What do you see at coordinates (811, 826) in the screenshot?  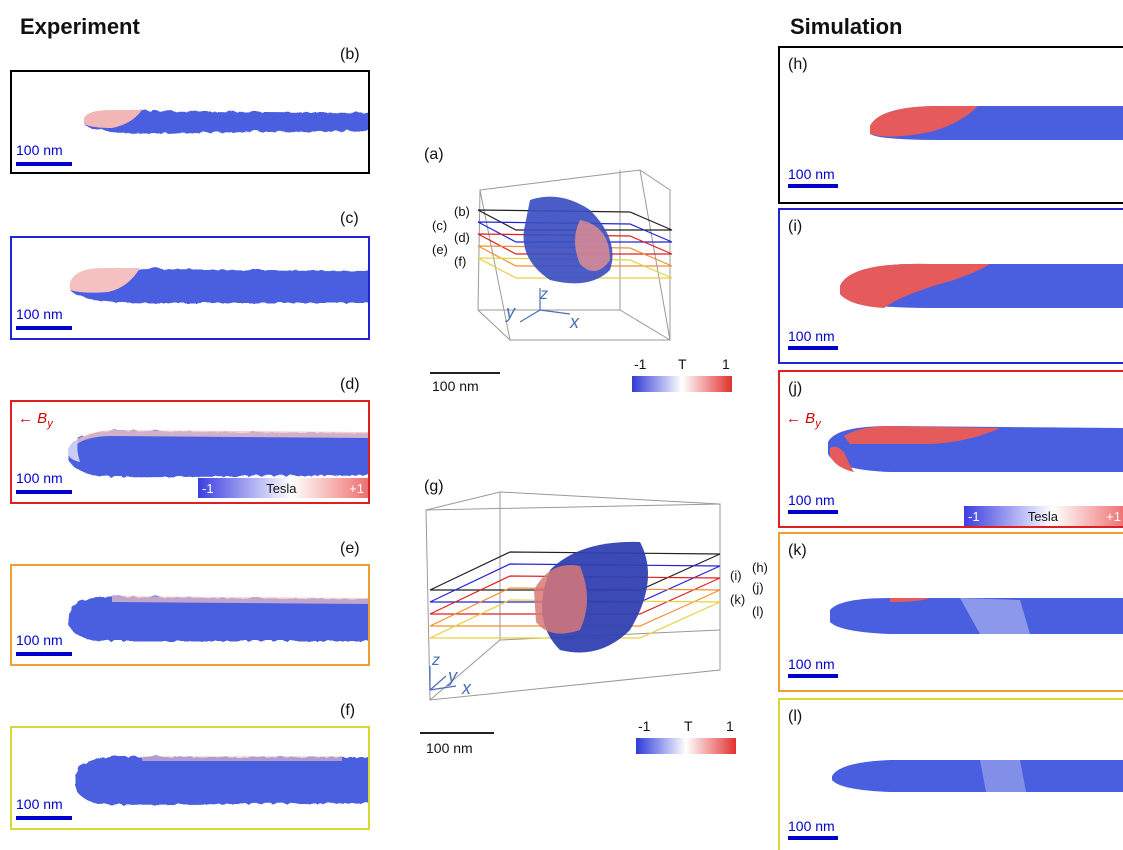 I see `scalebar-text-l: 100 nm` at bounding box center [811, 826].